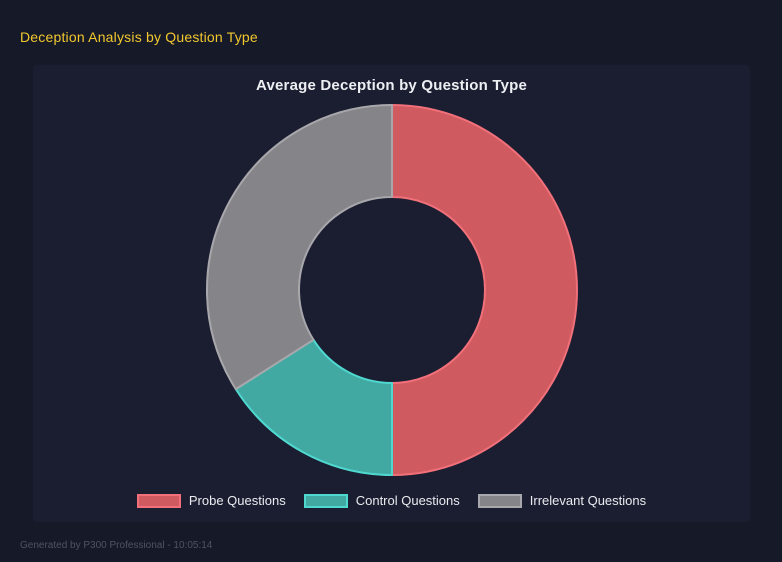 This screenshot has height=562, width=782. What do you see at coordinates (313, 407) in the screenshot?
I see `slice-control-questions` at bounding box center [313, 407].